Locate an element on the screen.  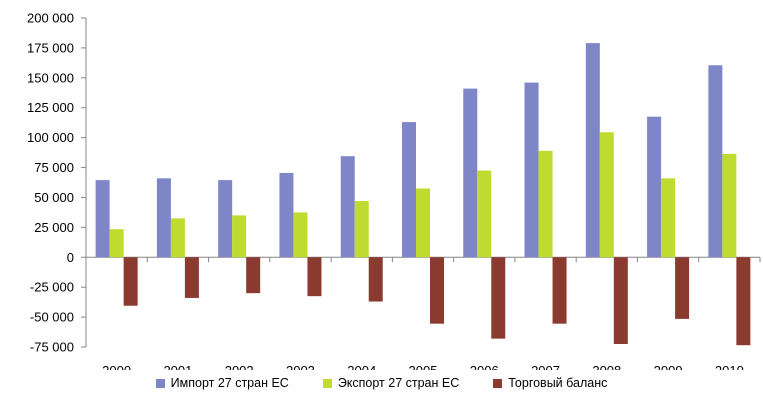
x-tick-label: 2003 is located at coordinates (300, 366).